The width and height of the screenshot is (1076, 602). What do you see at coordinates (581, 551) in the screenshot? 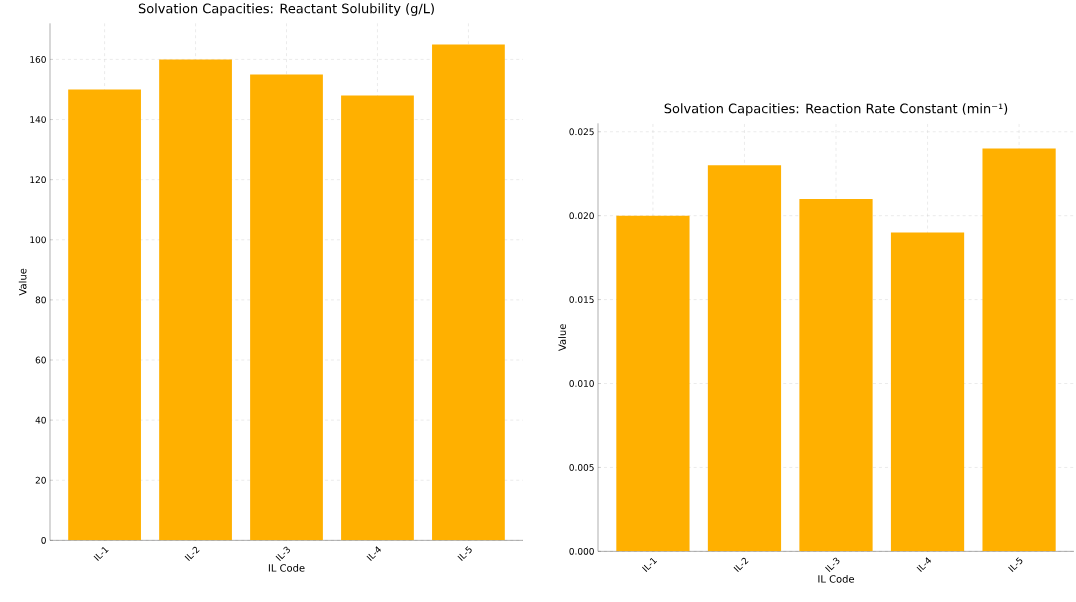
I see `y-tick-label: 0.000` at bounding box center [581, 551].